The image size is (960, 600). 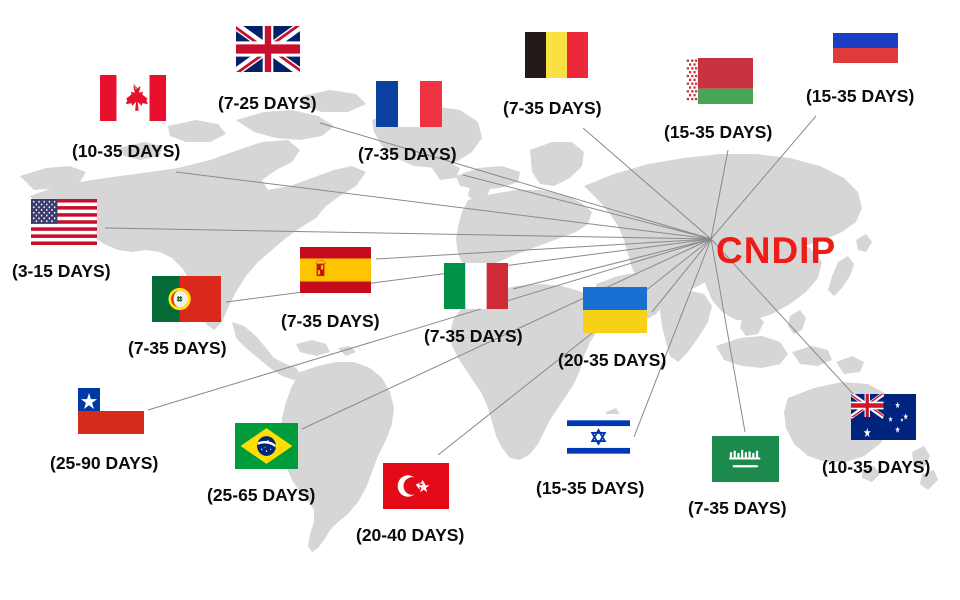 What do you see at coordinates (612, 264) in the screenshot?
I see `route-line-italy` at bounding box center [612, 264].